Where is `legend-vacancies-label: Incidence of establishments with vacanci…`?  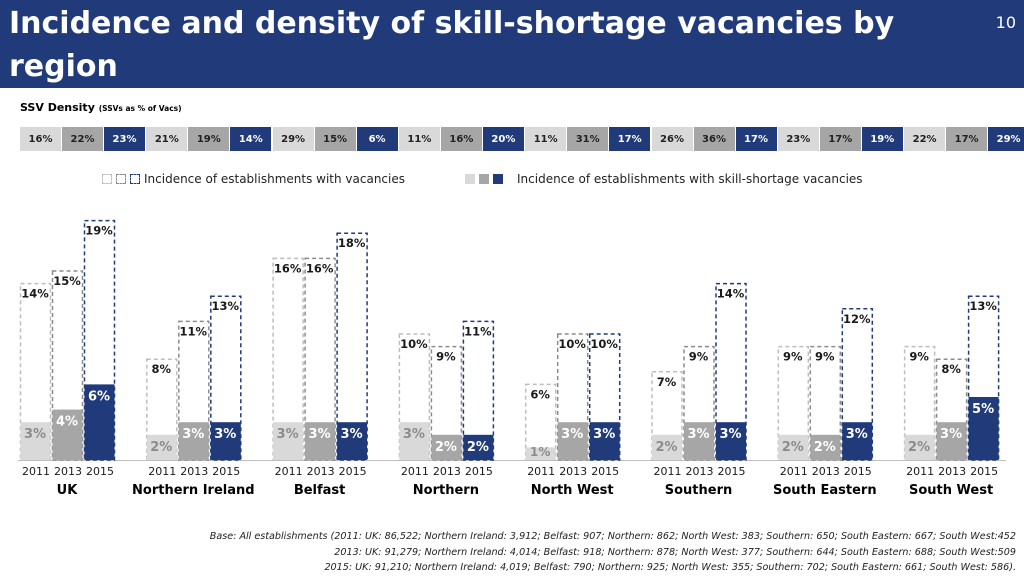 legend-vacancies-label: Incidence of establishments with vacanci… is located at coordinates (274, 179).